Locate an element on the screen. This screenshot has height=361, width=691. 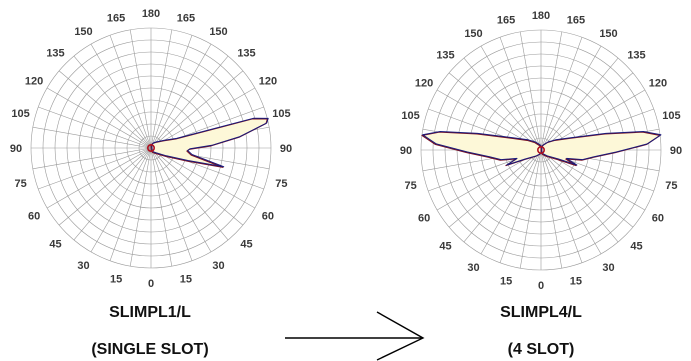
intensity-lobe is located at coordinates (209, 143).